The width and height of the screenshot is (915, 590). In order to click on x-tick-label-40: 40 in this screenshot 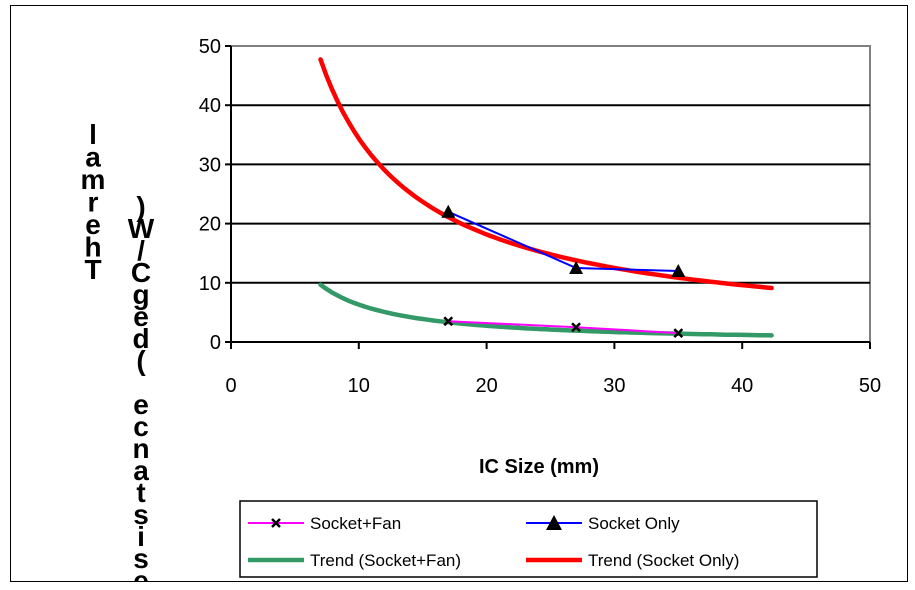, I will do `click(742, 386)`.